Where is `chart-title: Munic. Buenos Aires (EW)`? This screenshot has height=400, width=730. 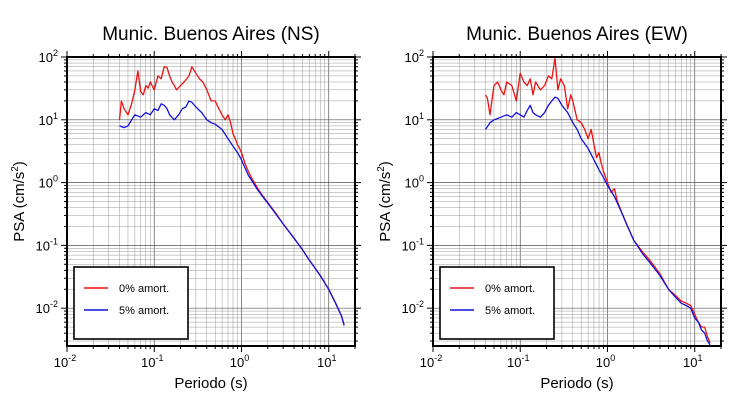 chart-title: Munic. Buenos Aires (EW) is located at coordinates (577, 34).